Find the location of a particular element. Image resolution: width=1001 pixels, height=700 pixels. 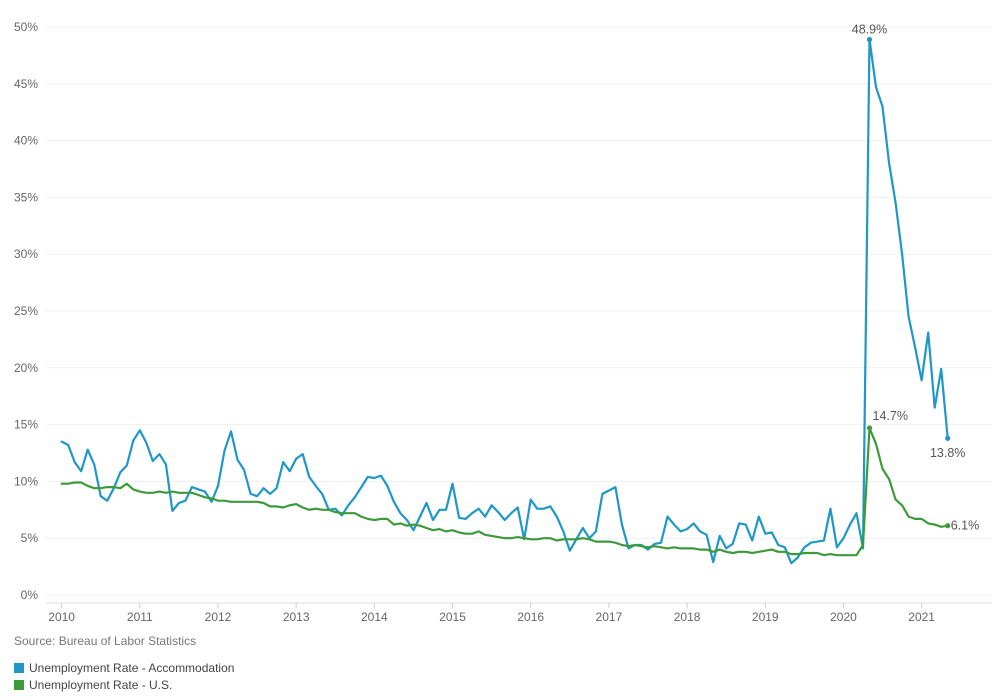

source-note: Source: Bureau of Labor Statistics is located at coordinates (105, 641).